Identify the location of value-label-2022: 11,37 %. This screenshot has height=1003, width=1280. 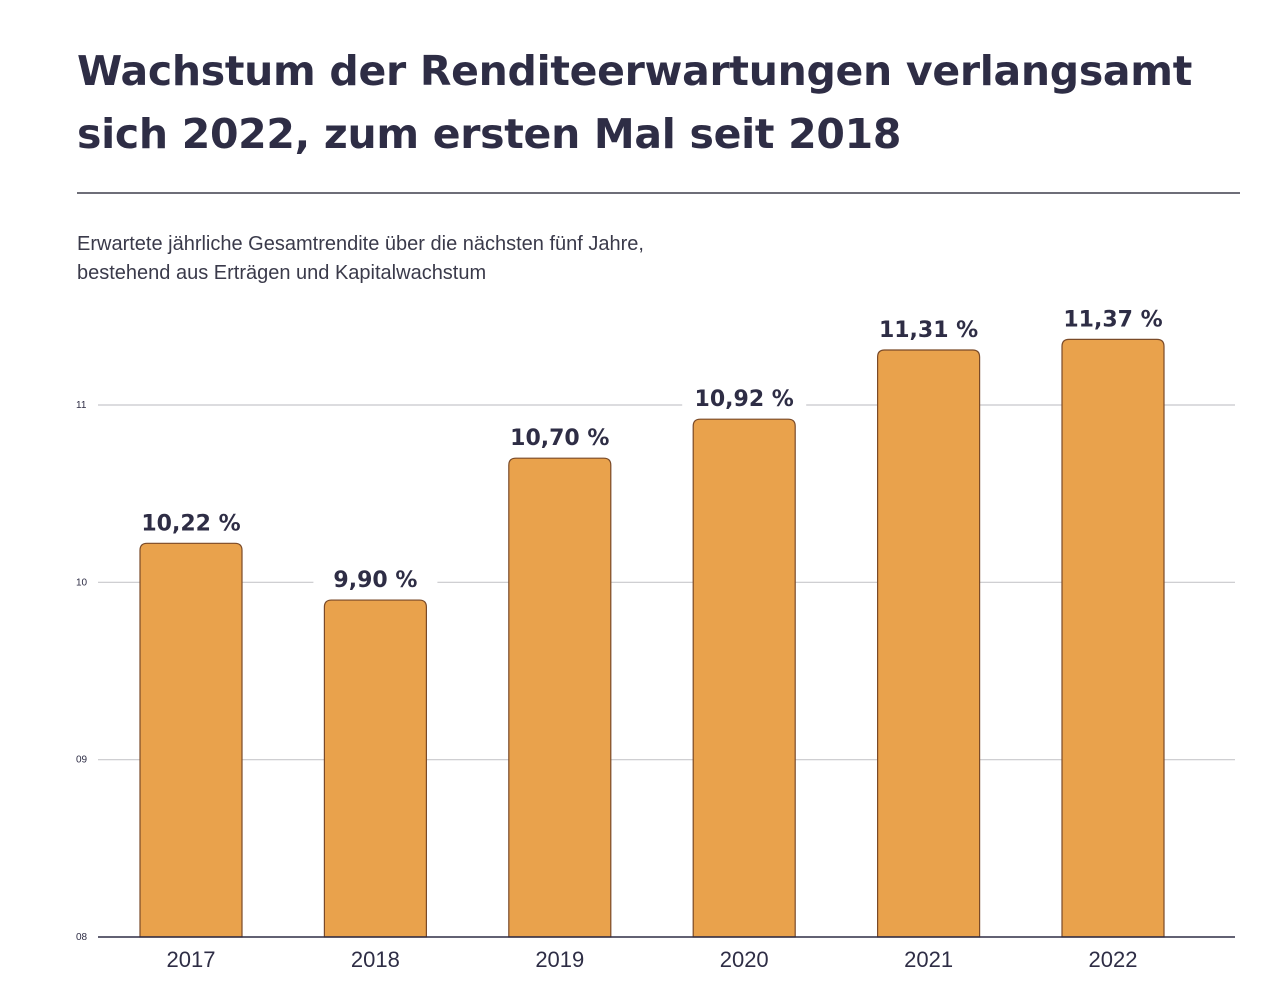
(1112, 319).